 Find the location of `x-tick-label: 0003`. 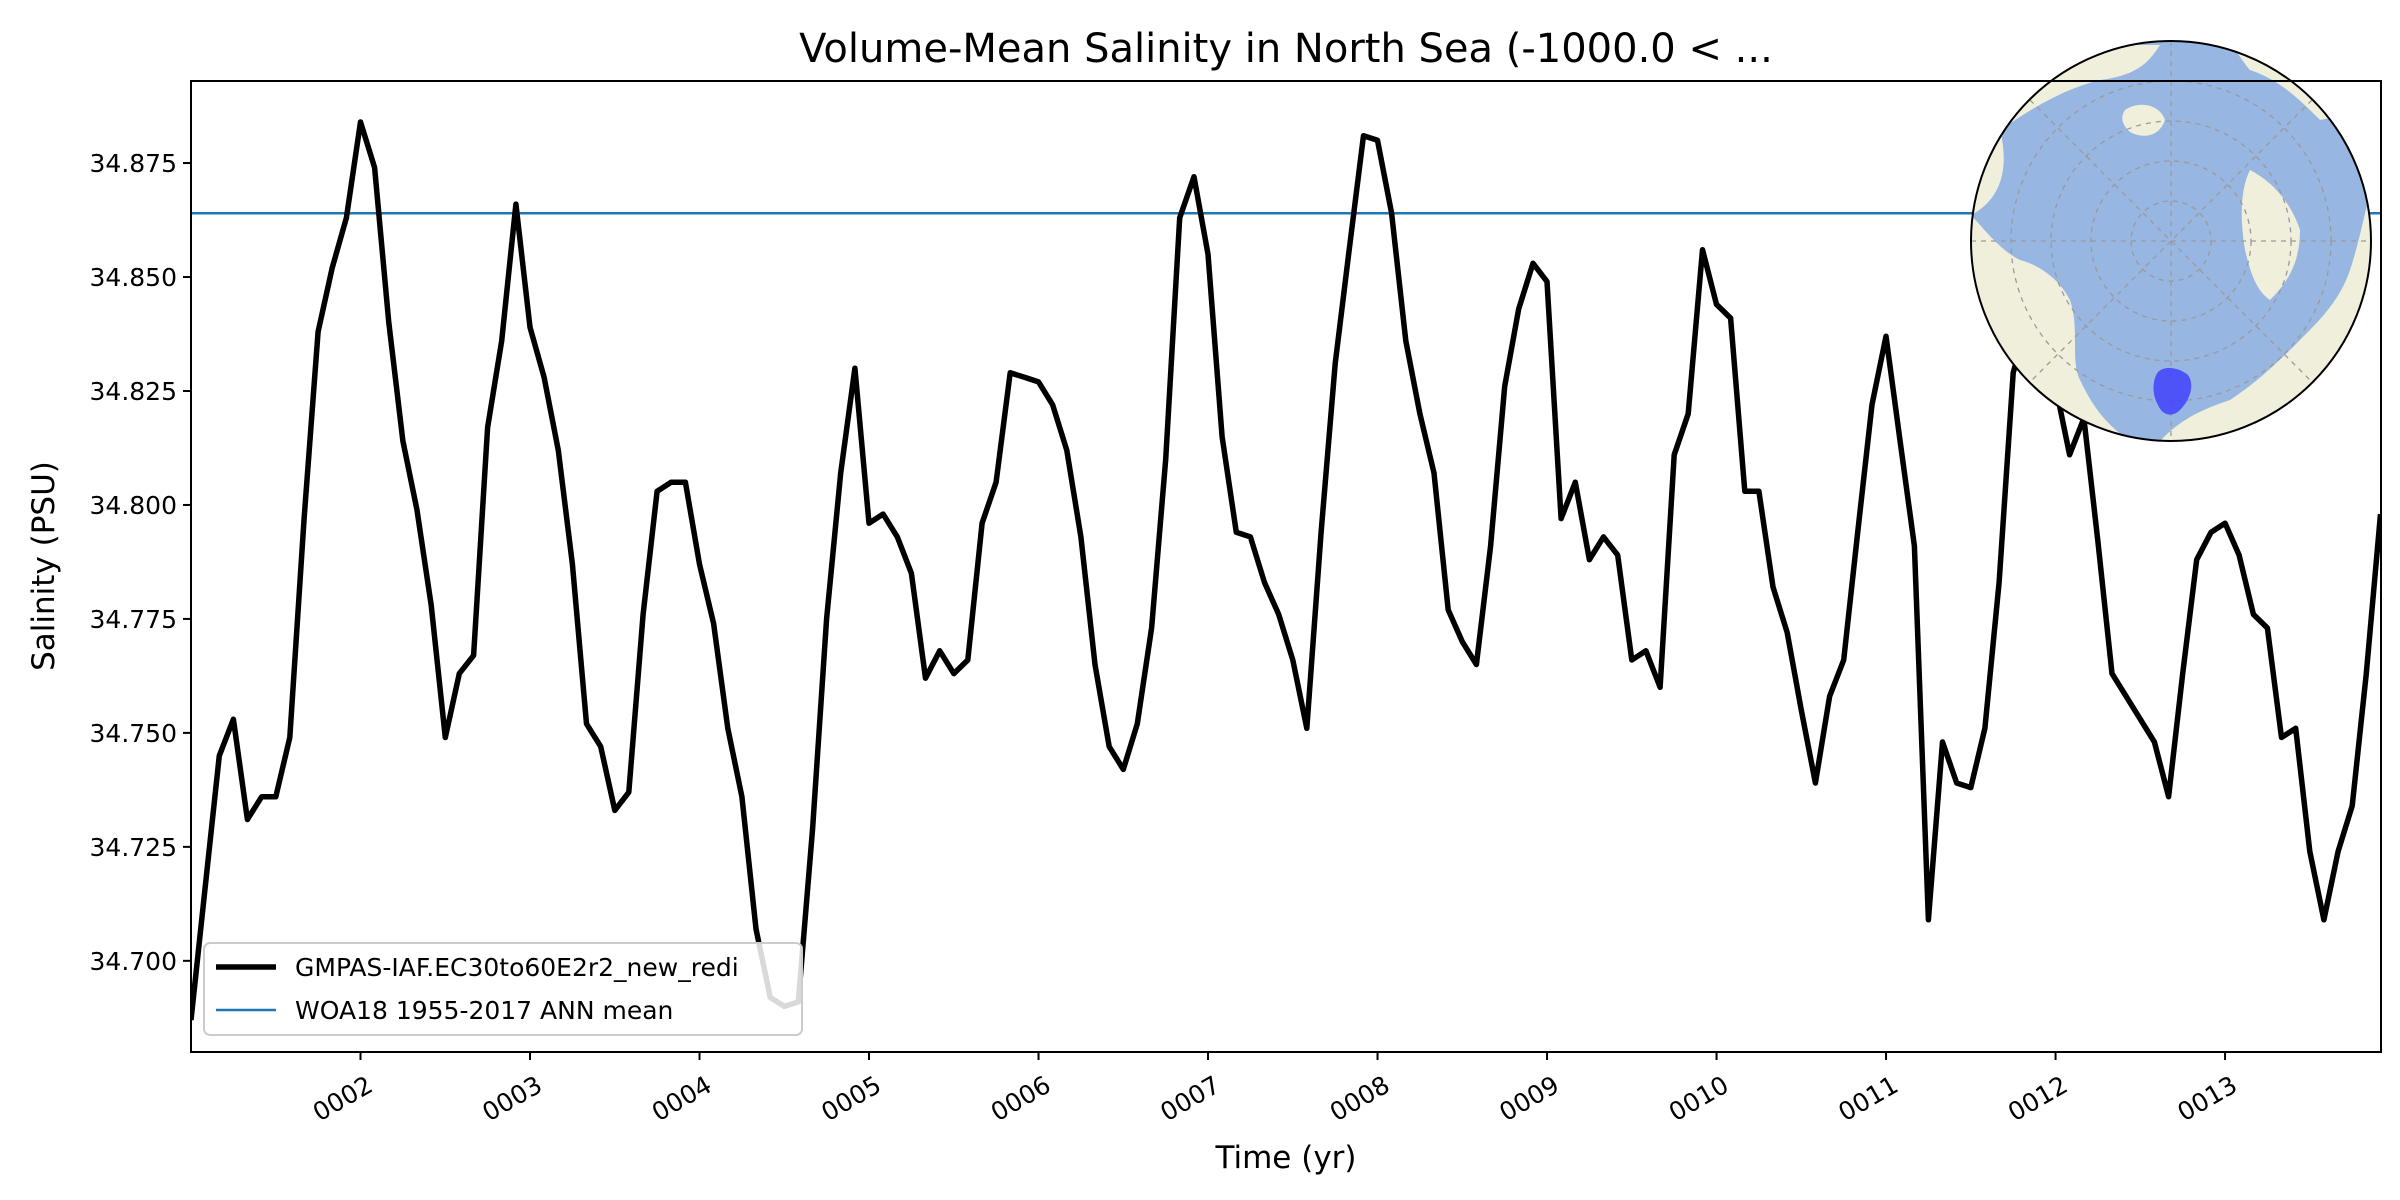

x-tick-label: 0003 is located at coordinates (512, 1098).